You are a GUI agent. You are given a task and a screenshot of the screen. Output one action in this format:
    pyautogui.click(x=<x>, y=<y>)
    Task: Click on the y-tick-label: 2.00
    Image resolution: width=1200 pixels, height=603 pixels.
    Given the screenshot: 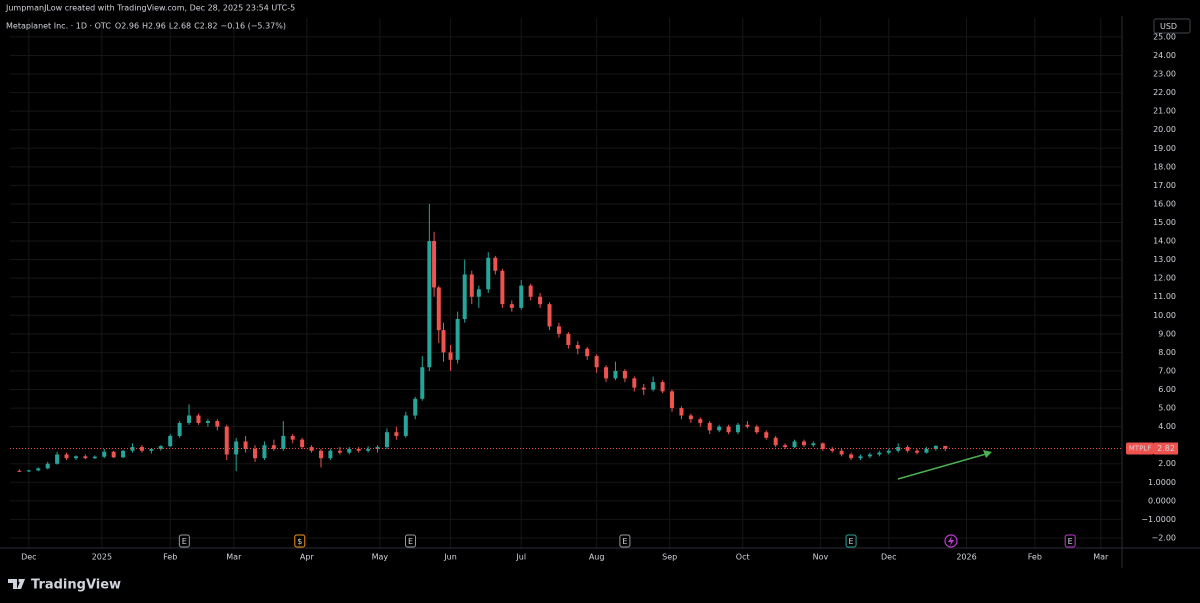 What is the action you would take?
    pyautogui.click(x=1167, y=463)
    